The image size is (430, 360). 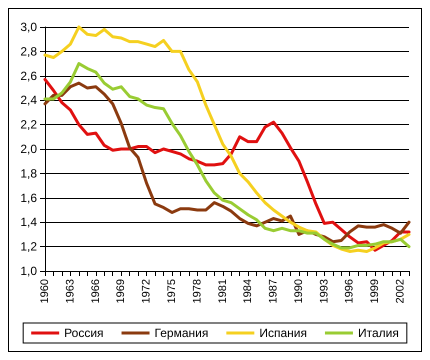 I want to click on x-tick-label: 1963, so click(x=70, y=291).